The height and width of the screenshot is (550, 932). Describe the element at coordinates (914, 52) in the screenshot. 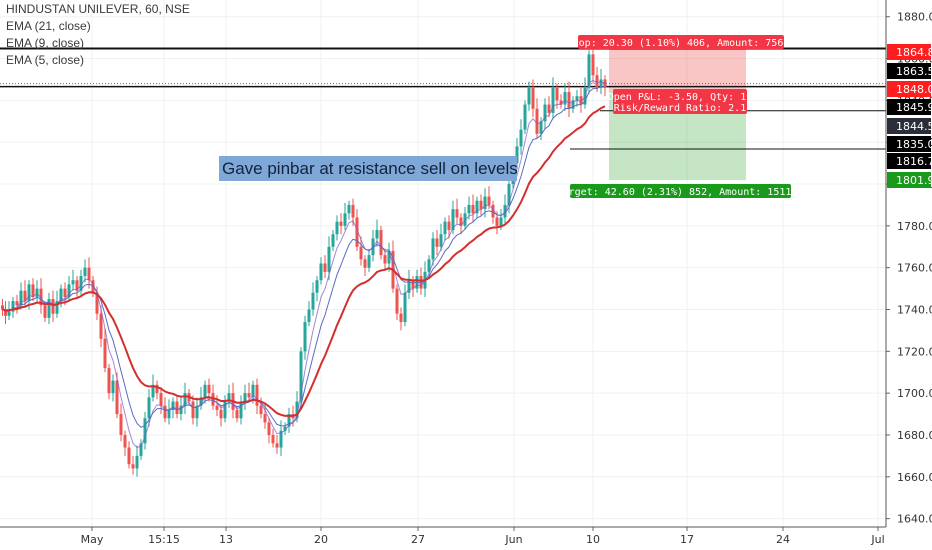

I see `price-tag-label: 1864.80` at that location.